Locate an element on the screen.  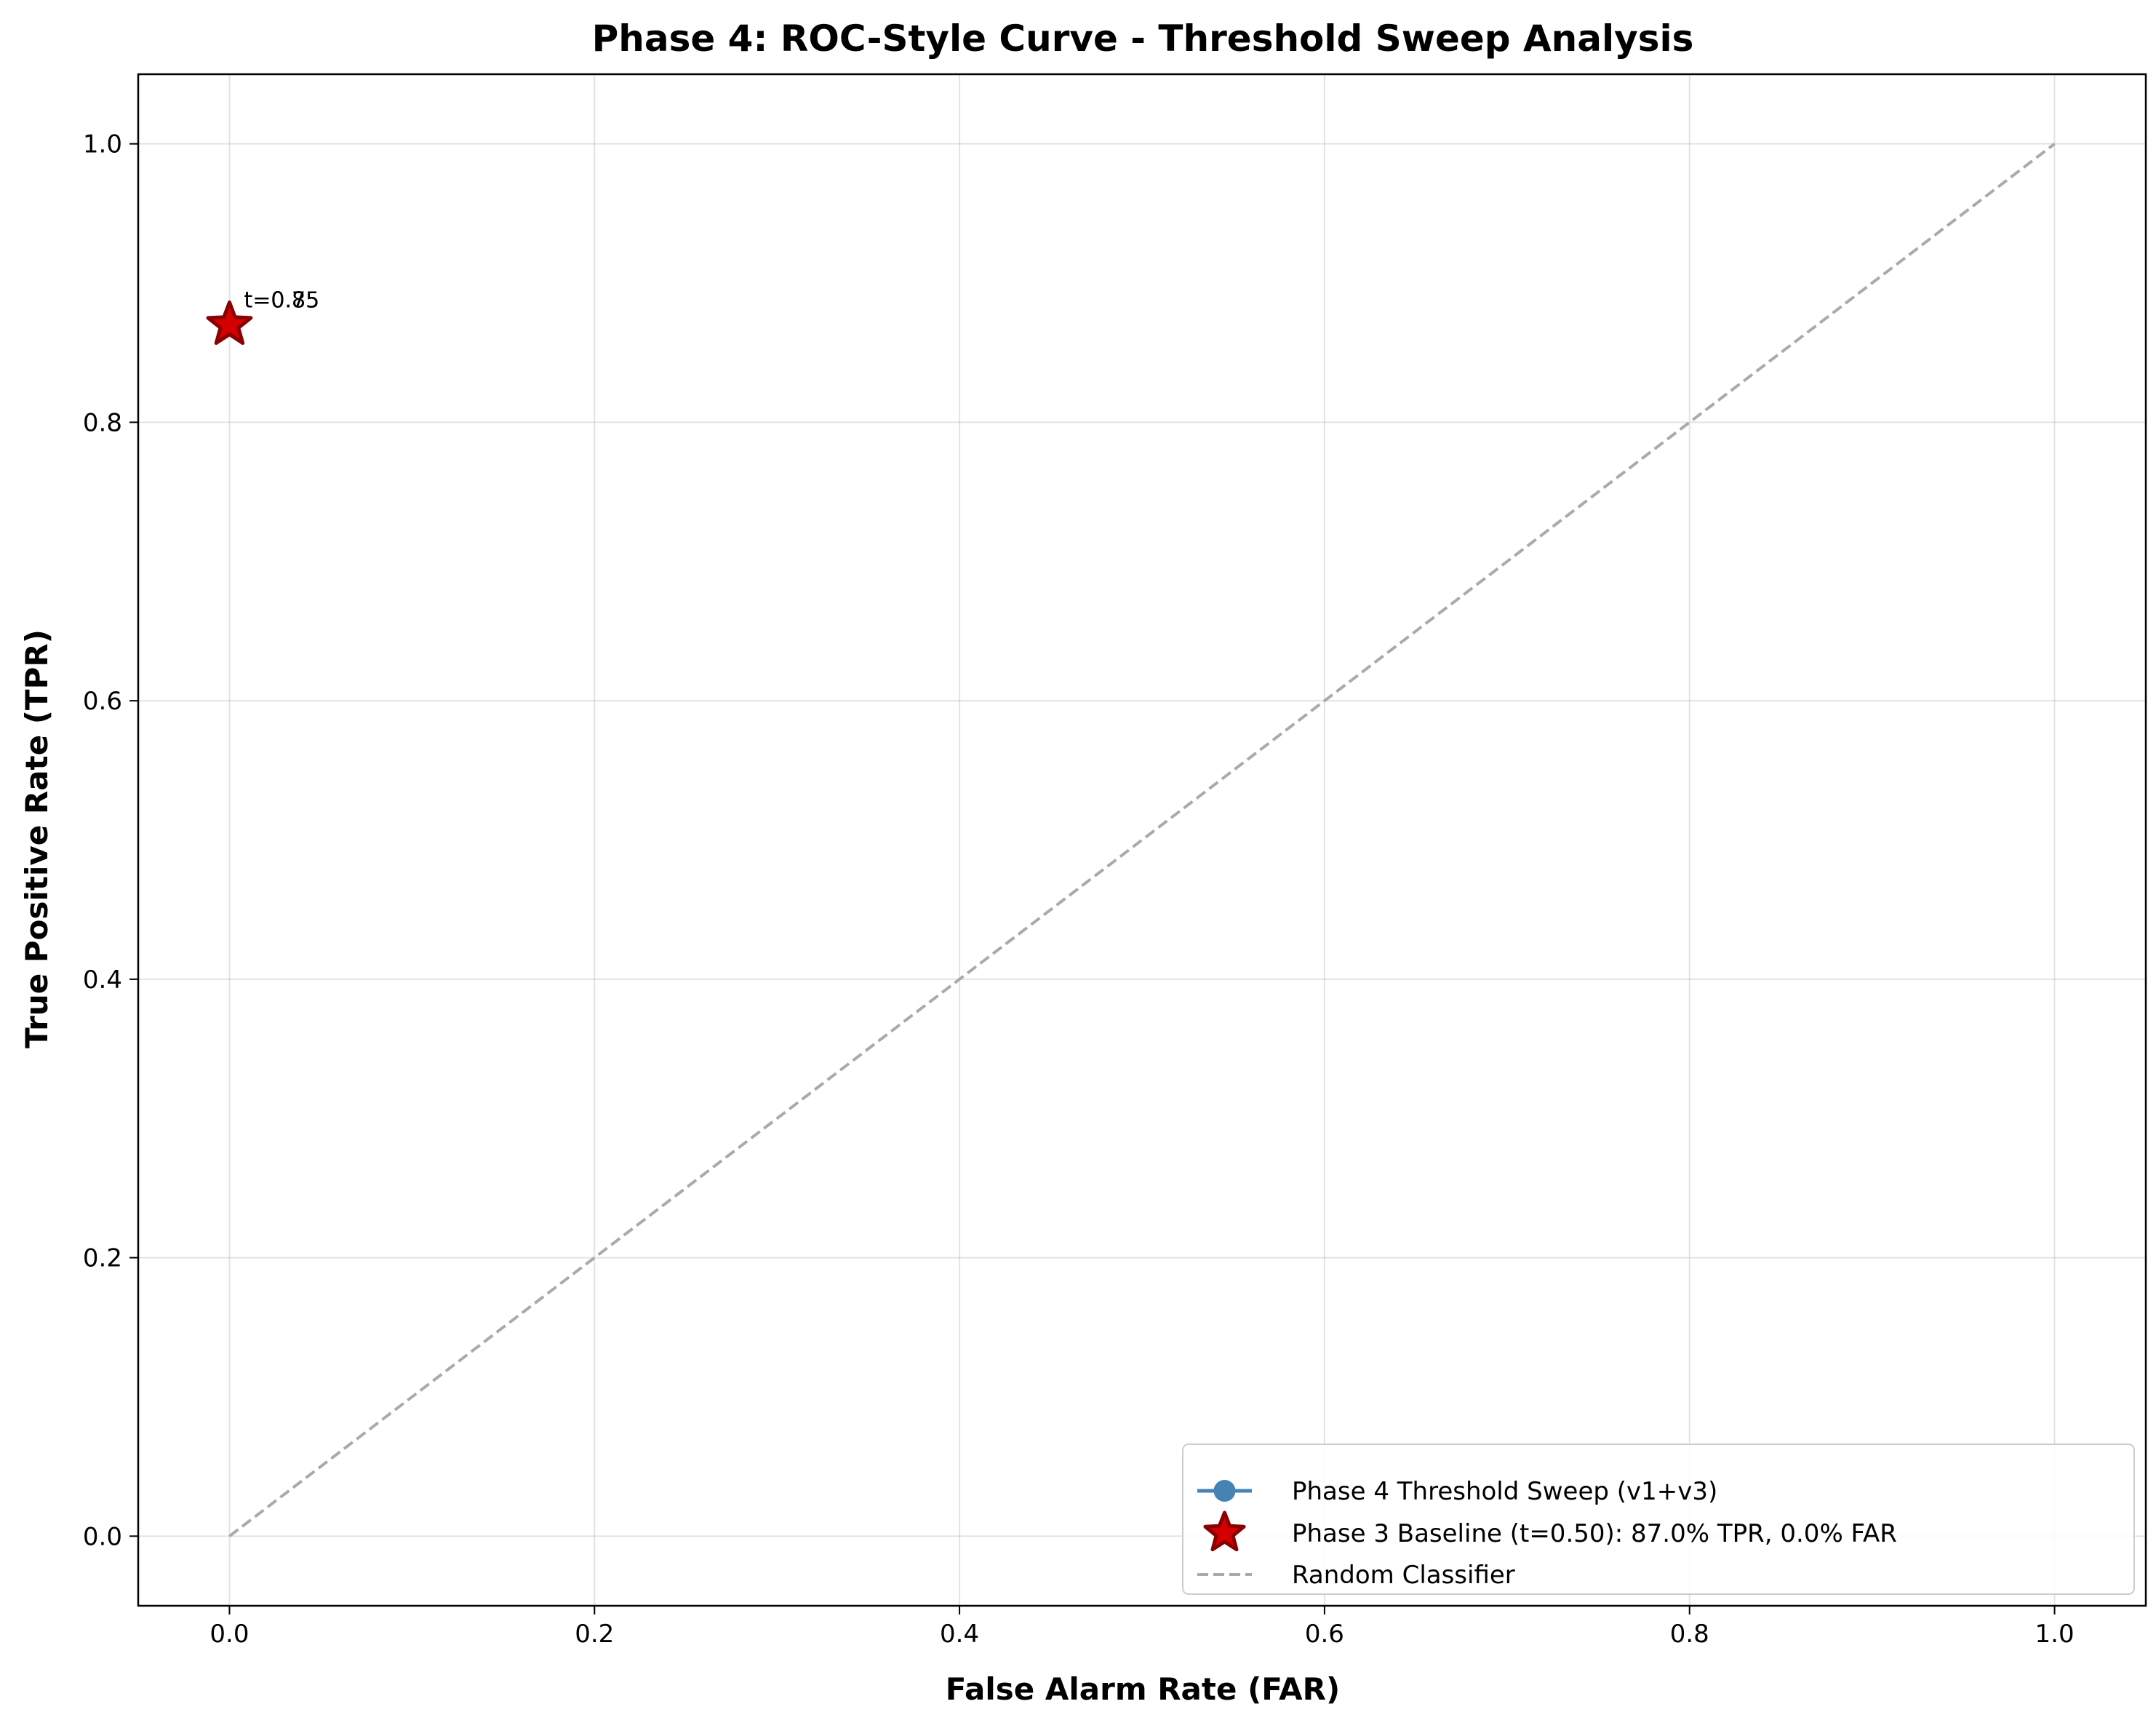
x-tick-label: 0.6 is located at coordinates (1324, 1634).